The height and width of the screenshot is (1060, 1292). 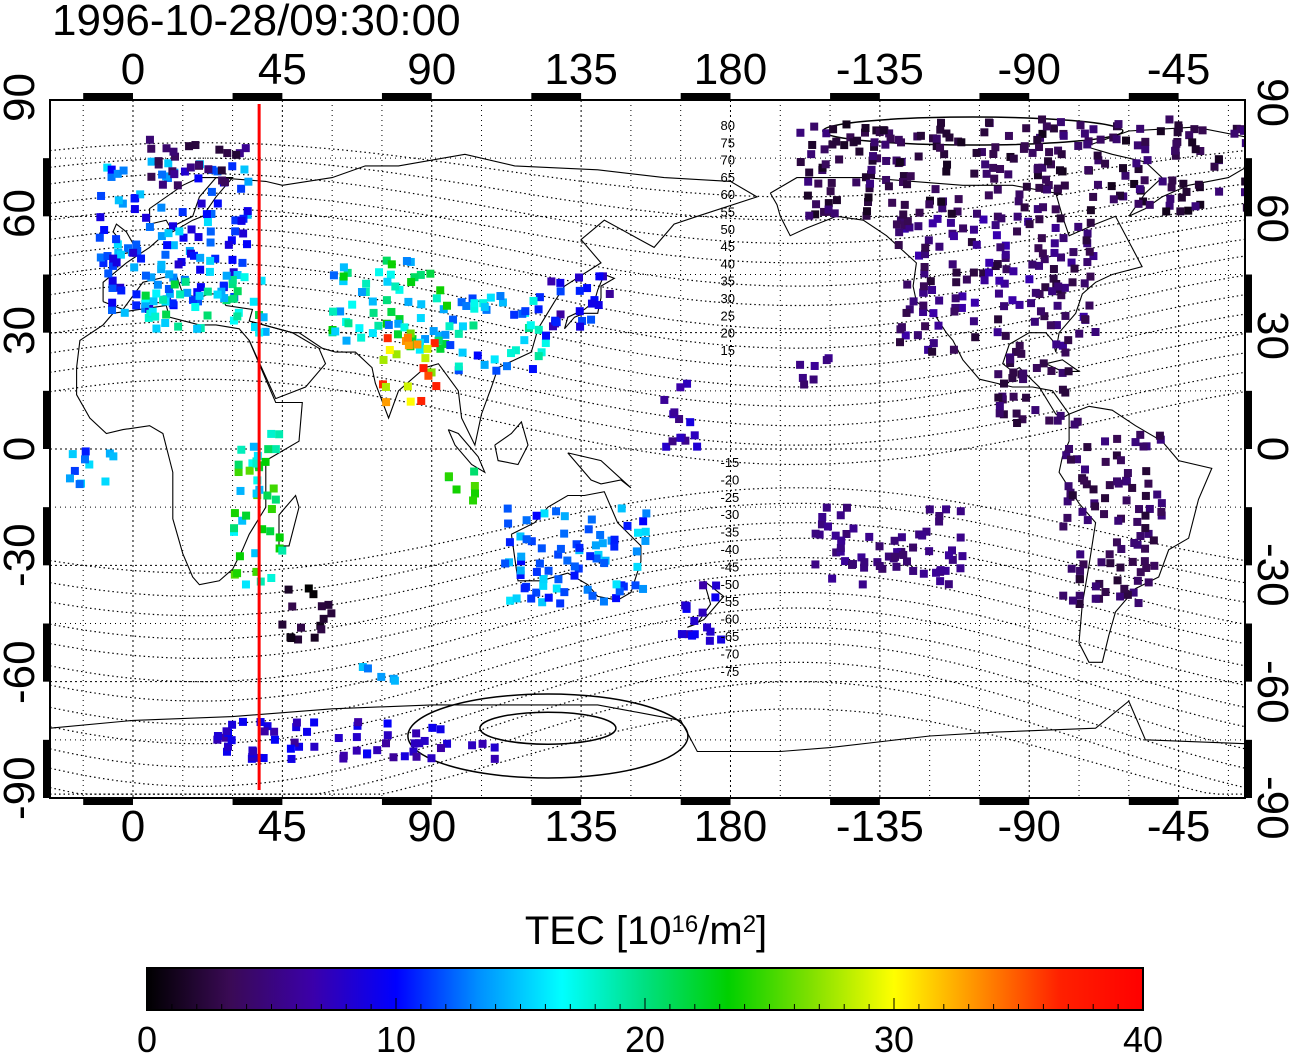 What do you see at coordinates (1063, 365) in the screenshot?
I see `coastline-cuba` at bounding box center [1063, 365].